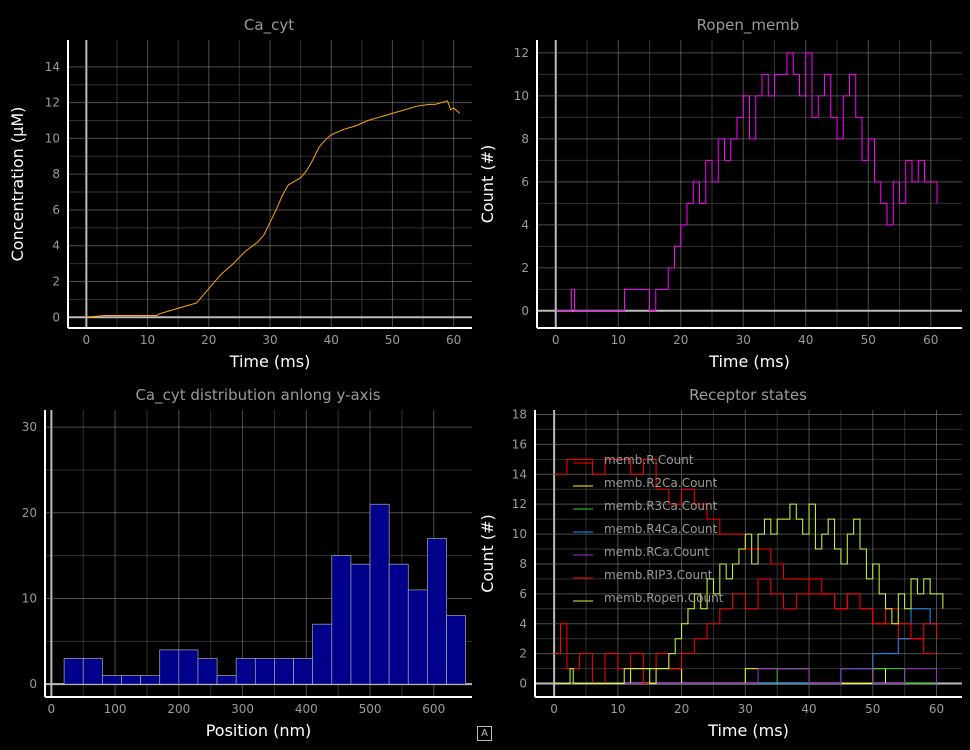 This screenshot has width=970, height=750. Describe the element at coordinates (664, 598) in the screenshot. I see `legend-entry: memb.Ropen.Count` at that location.